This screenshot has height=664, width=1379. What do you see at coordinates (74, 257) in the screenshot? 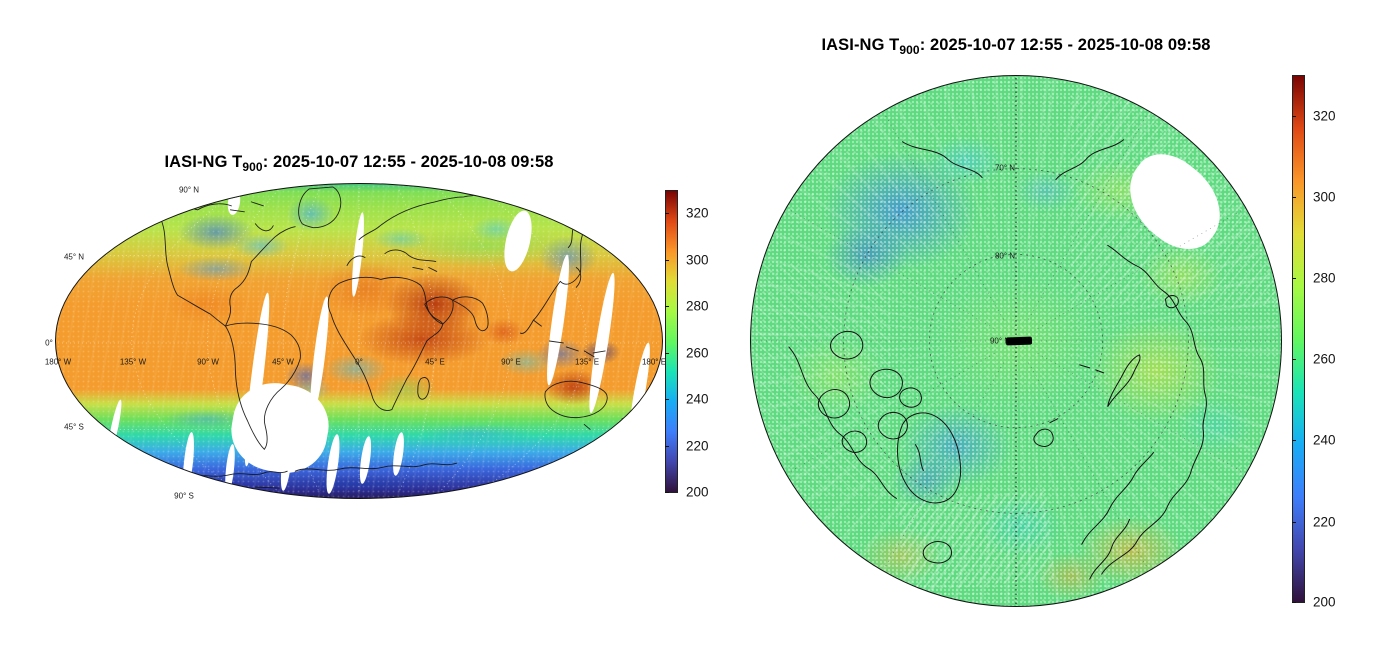
I see `lat-label-45n: 45° N` at bounding box center [74, 257].